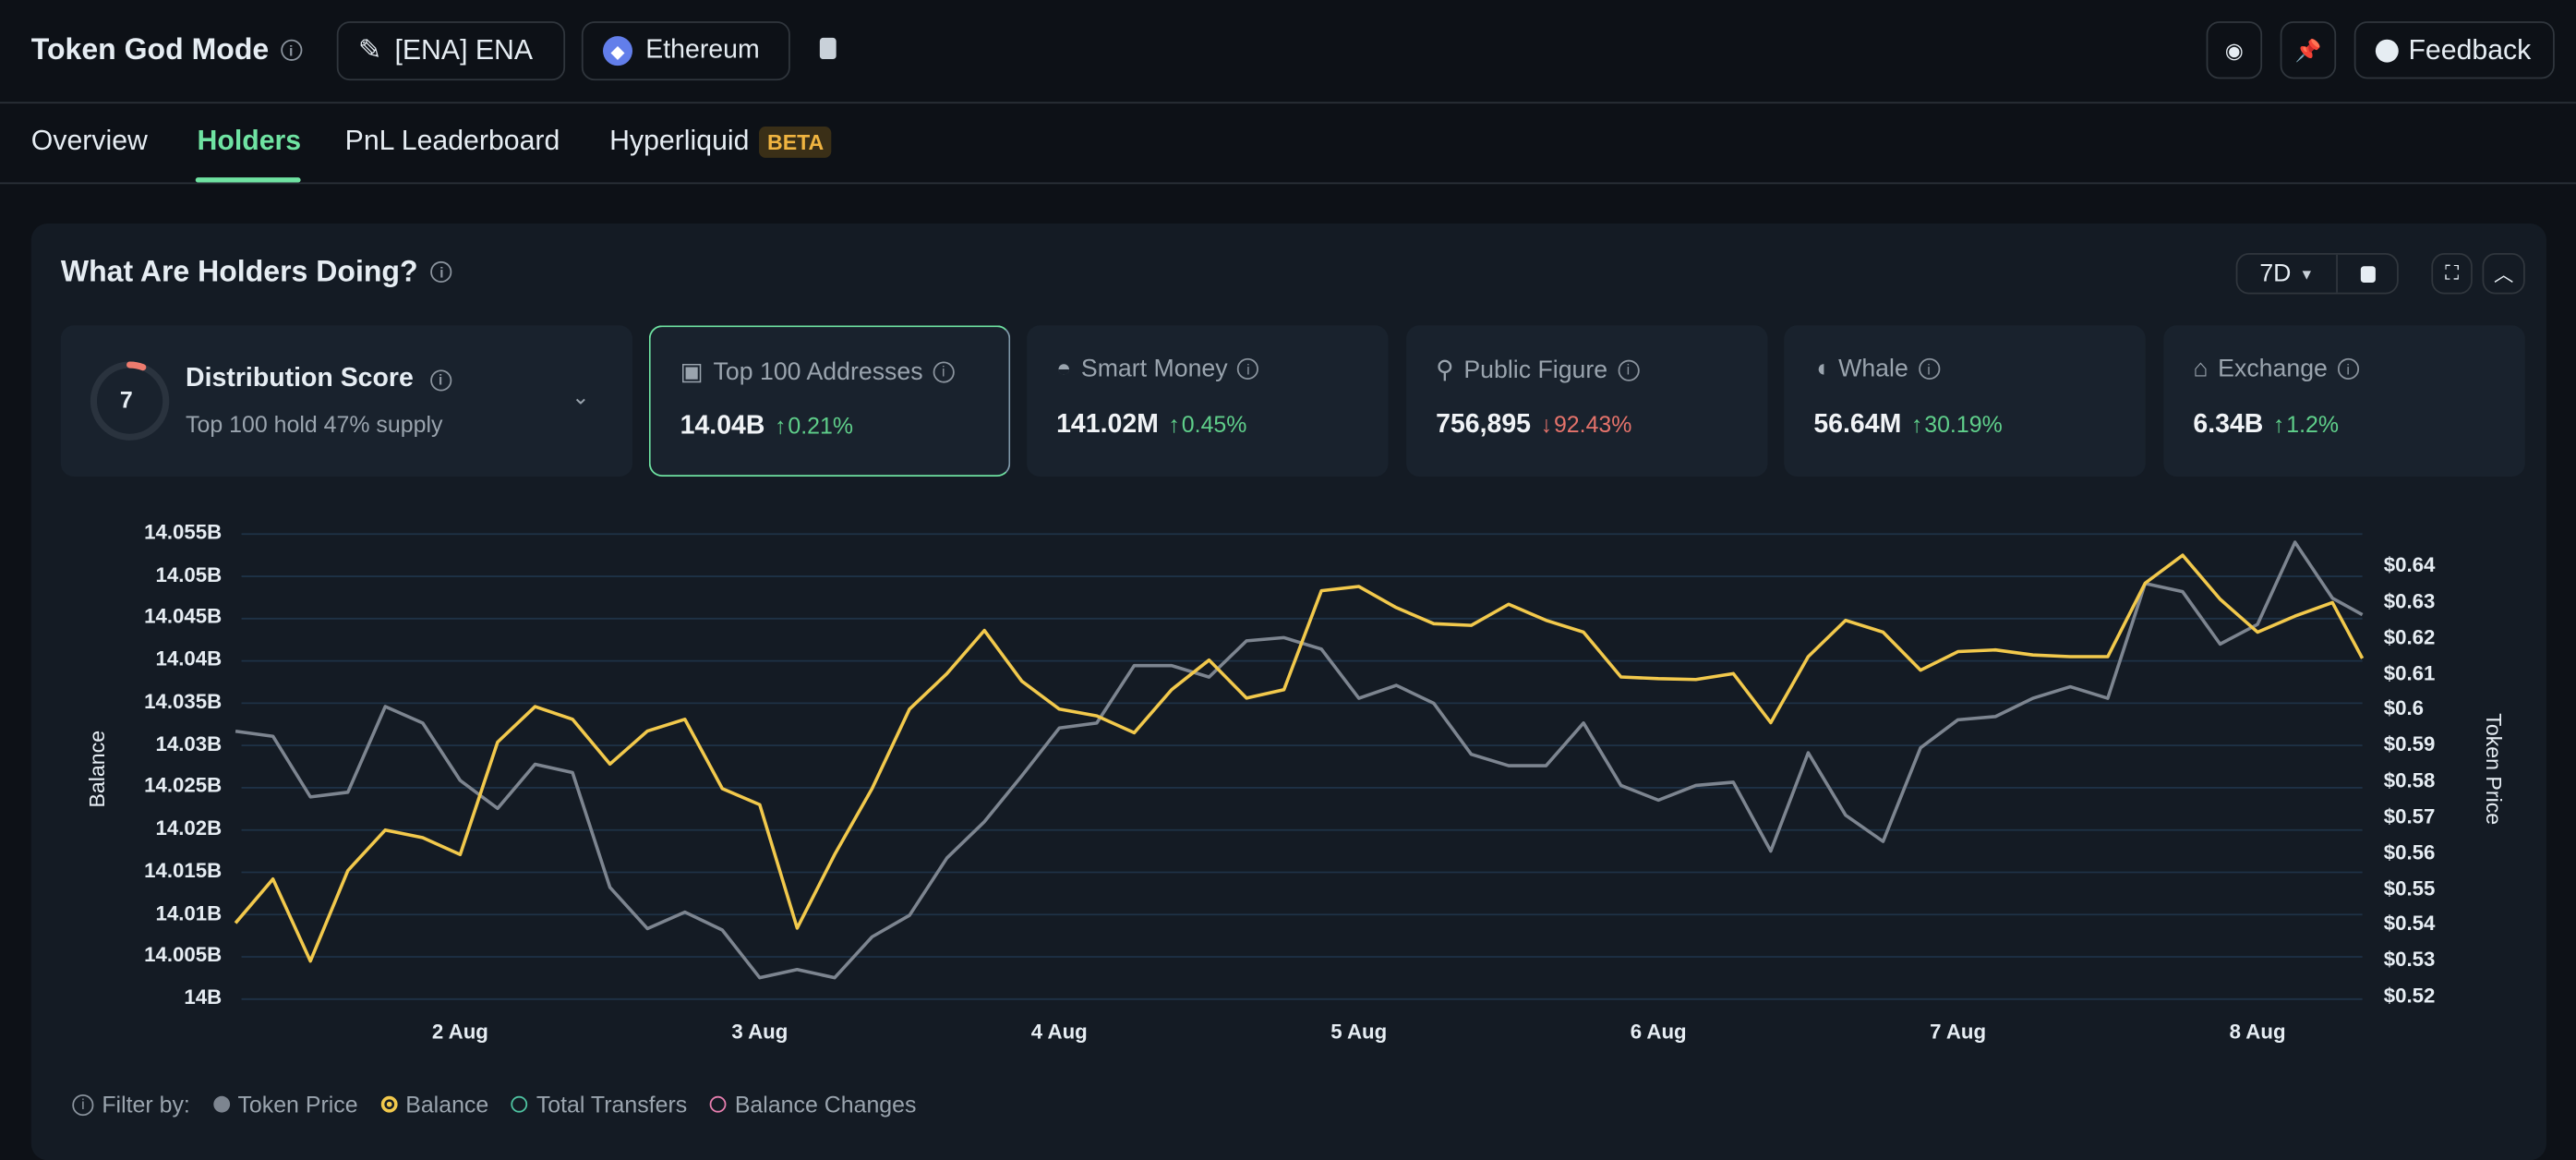 Image resolution: width=2576 pixels, height=1160 pixels. I want to click on calendar-button, so click(2367, 274).